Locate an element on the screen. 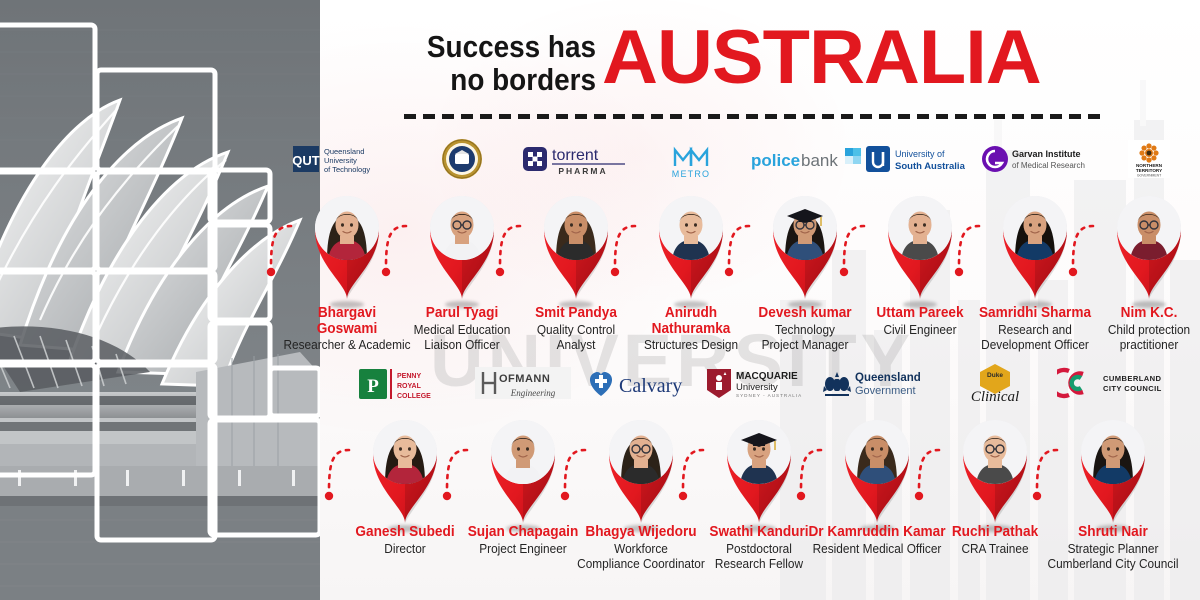 The height and width of the screenshot is (600, 1200). header-divider is located at coordinates (754, 116).